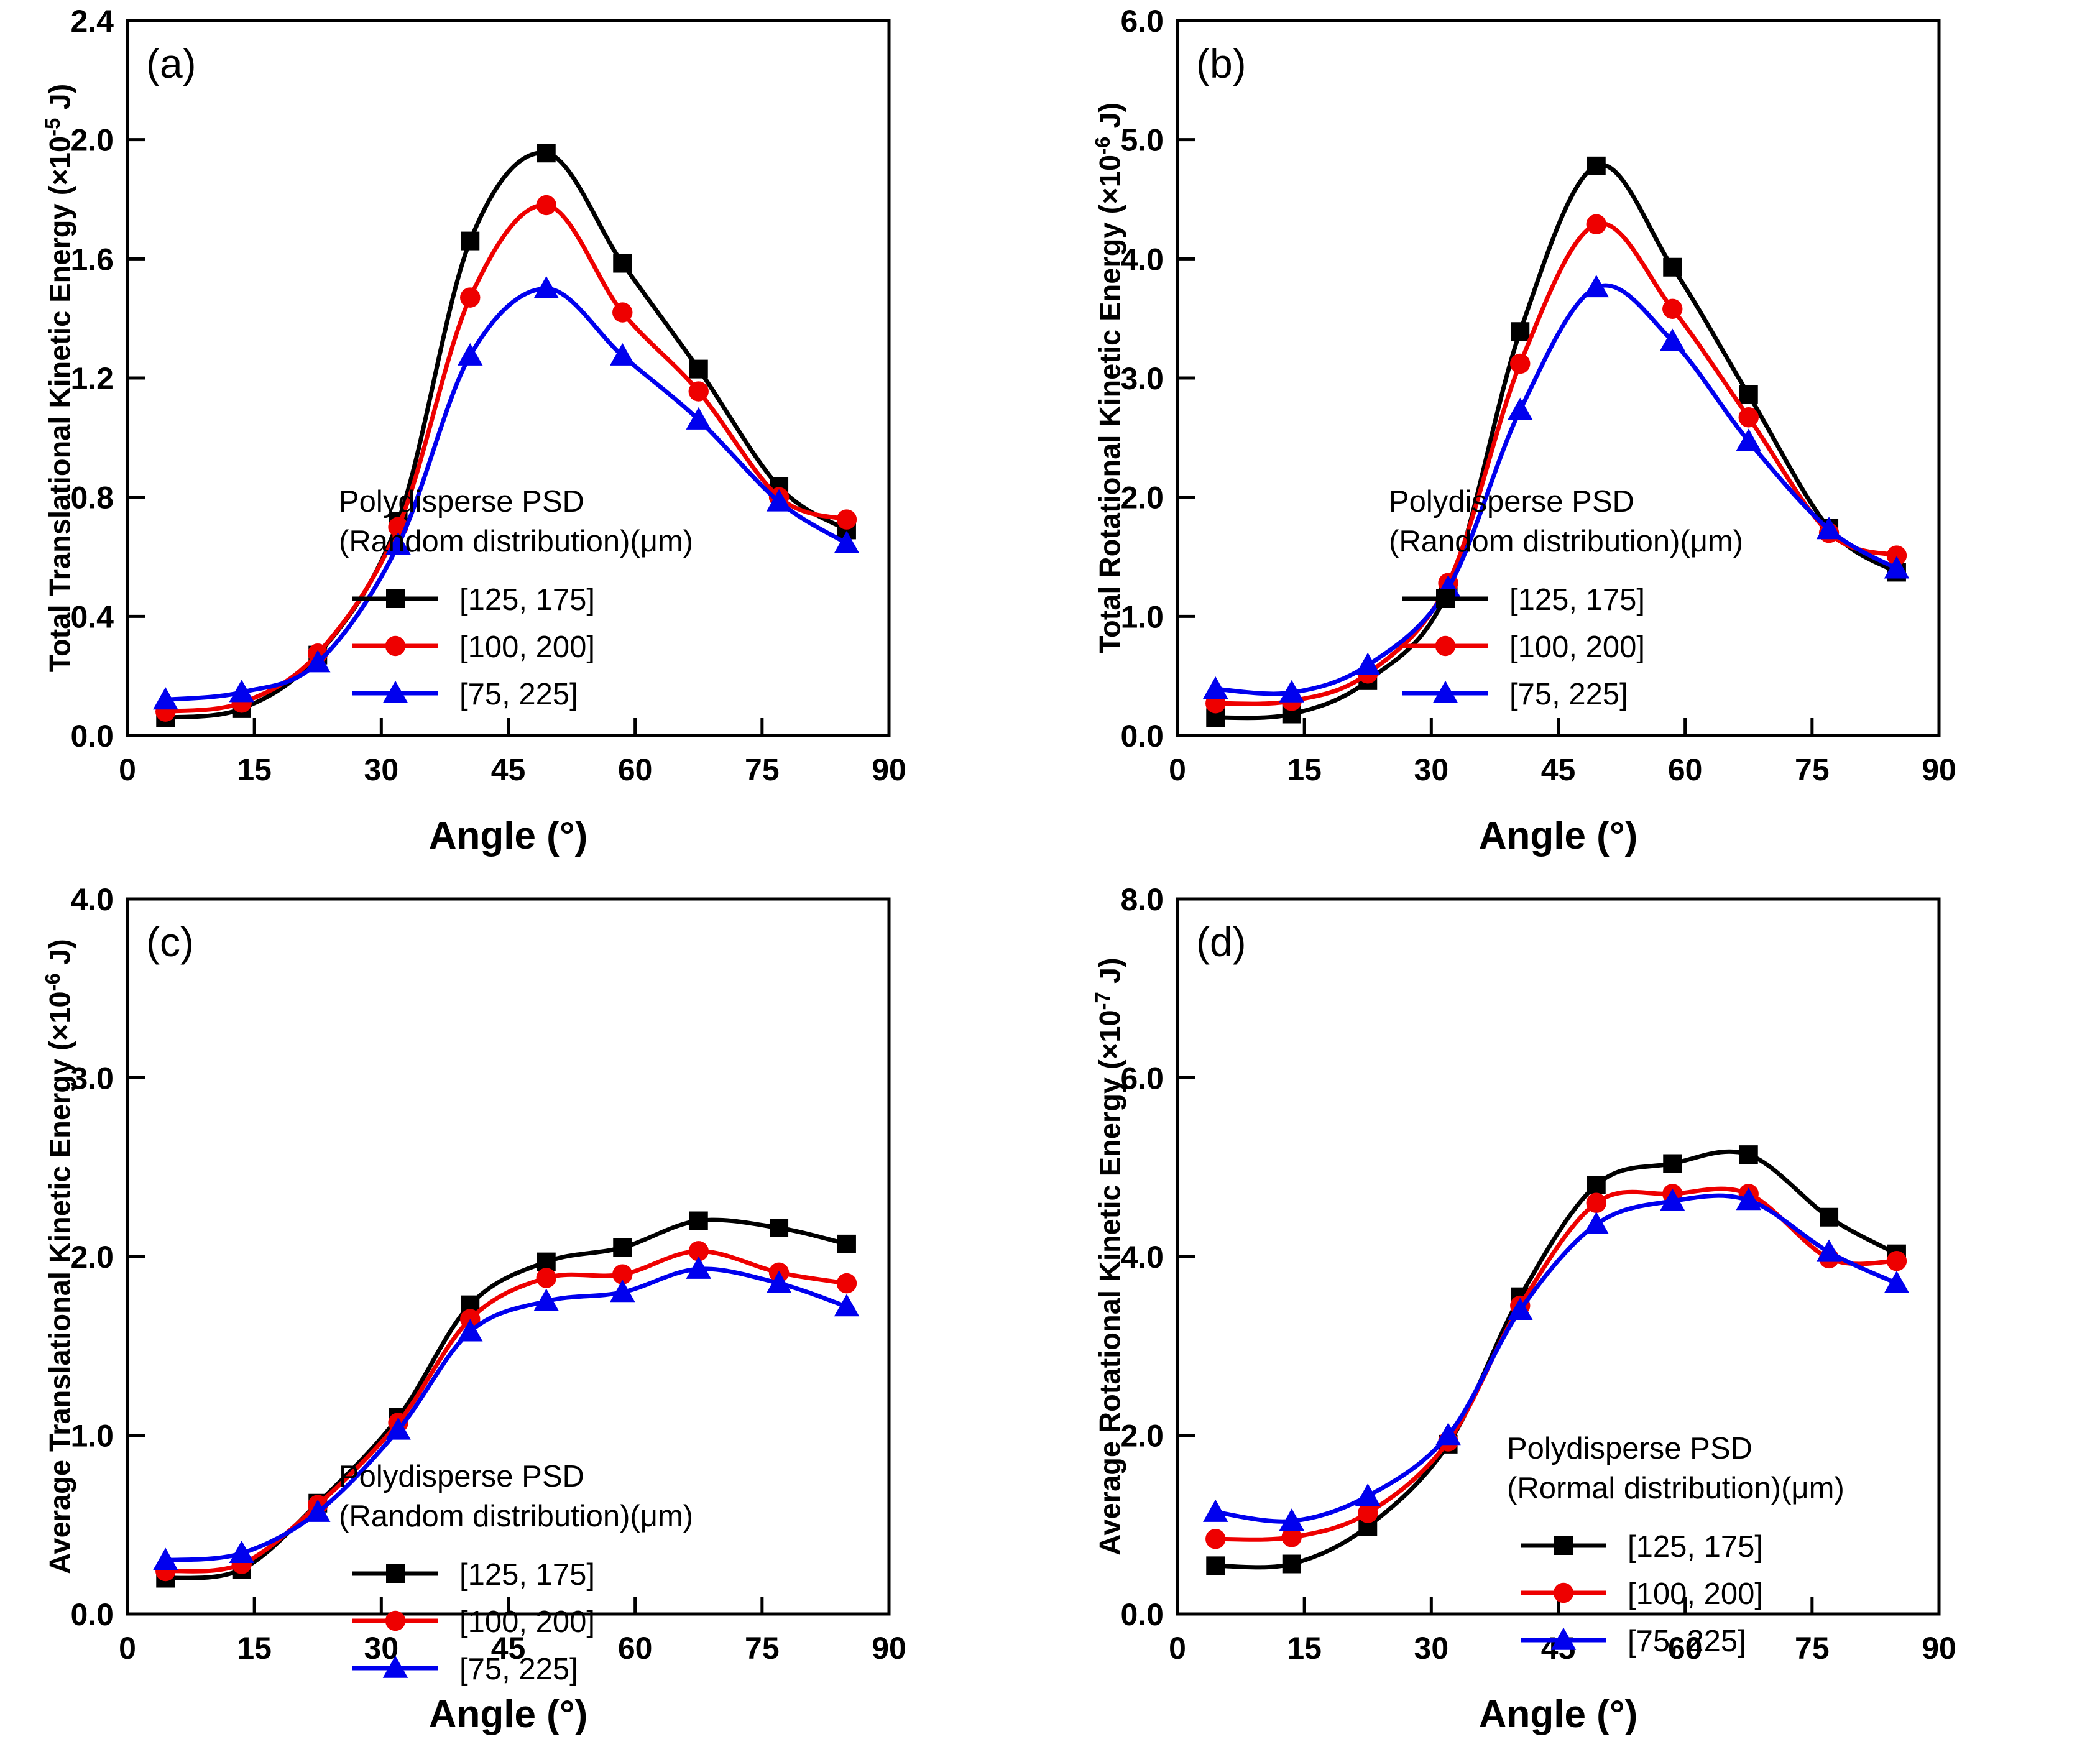 The width and height of the screenshot is (2100, 1757). Describe the element at coordinates (170, 942) in the screenshot. I see `panel-letter: (c)` at that location.